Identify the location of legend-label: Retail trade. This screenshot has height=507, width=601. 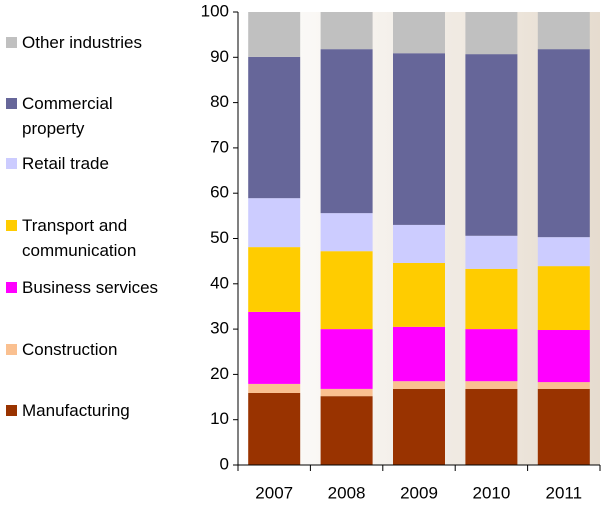
(65, 163).